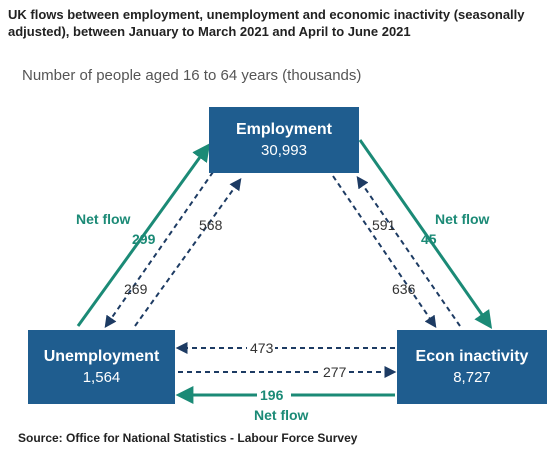  I want to click on flow-label-277: 277, so click(335, 372).